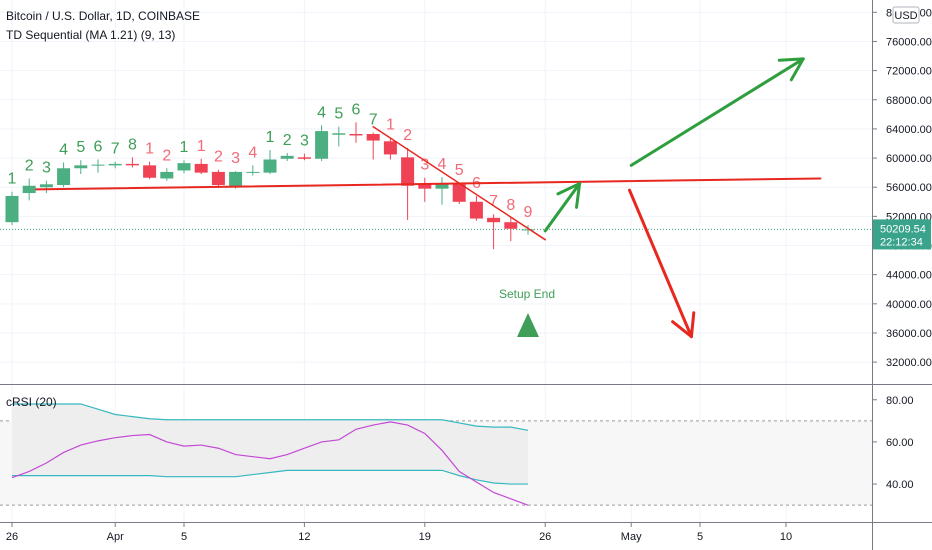  I want to click on down-trendline, so click(459, 183).